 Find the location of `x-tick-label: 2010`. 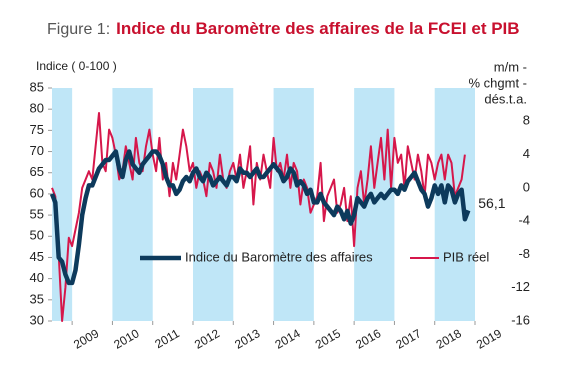

x-tick-label: 2010 is located at coordinates (126, 339).